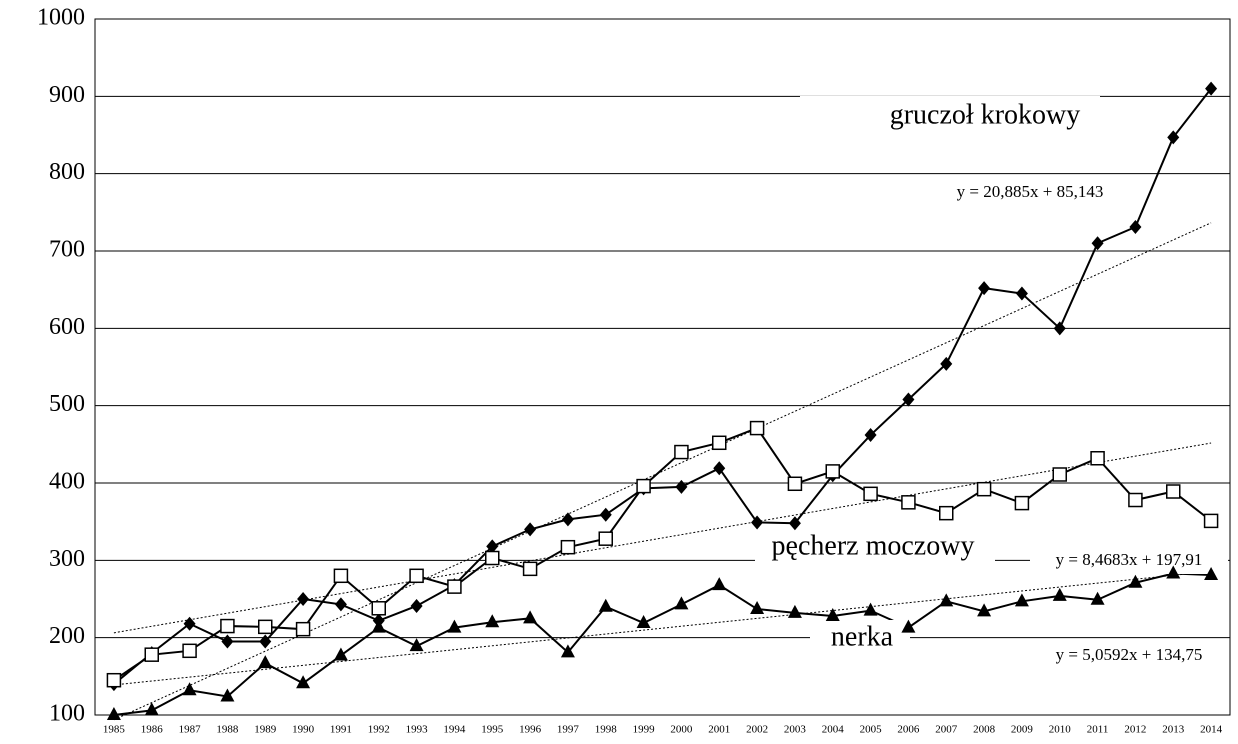 The height and width of the screenshot is (744, 1238). Describe the element at coordinates (1060, 730) in the screenshot. I see `x-tick-label: 2010` at that location.